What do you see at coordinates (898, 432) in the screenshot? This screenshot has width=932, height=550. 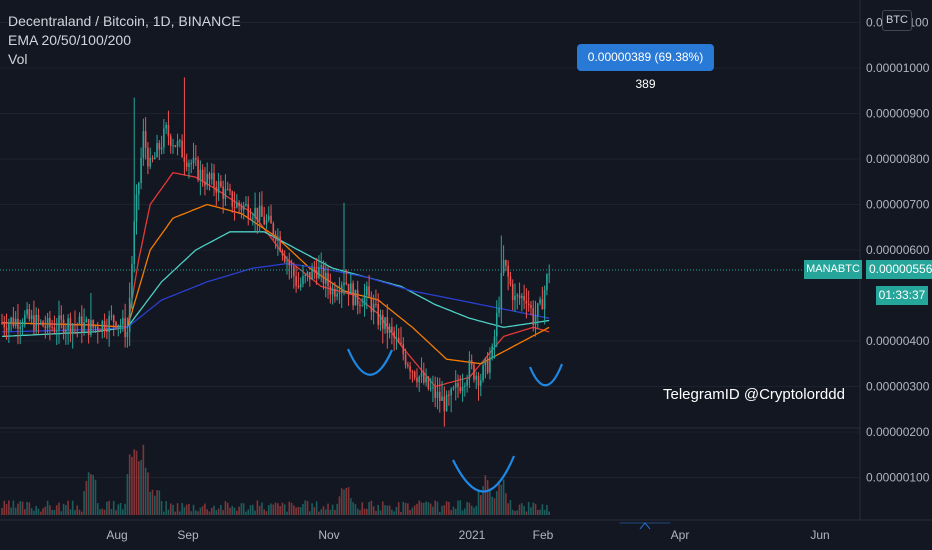 I see `price-tick-label: 0.00000200` at bounding box center [898, 432].